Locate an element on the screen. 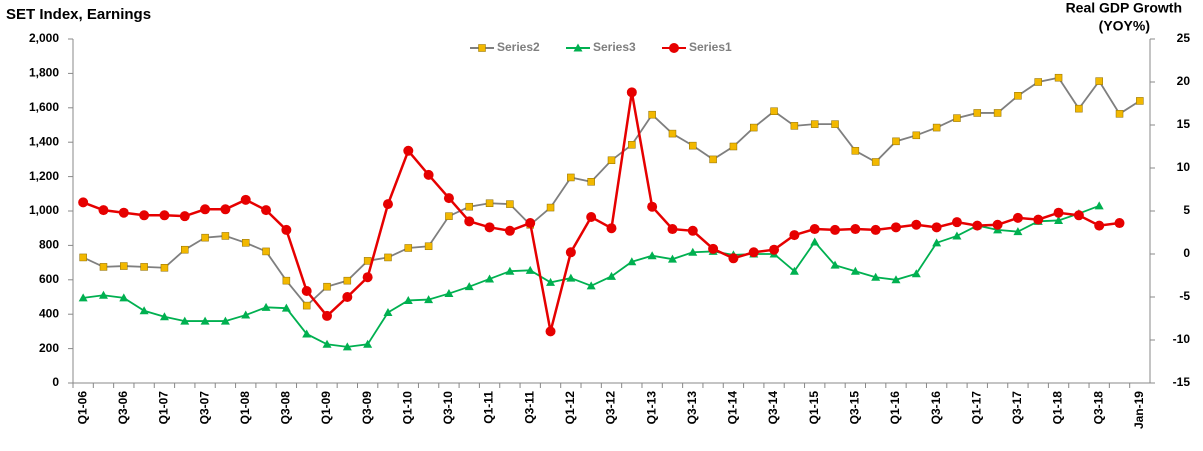 Image resolution: width=1203 pixels, height=451 pixels. y-tick-label: 2,000 is located at coordinates (44, 38).